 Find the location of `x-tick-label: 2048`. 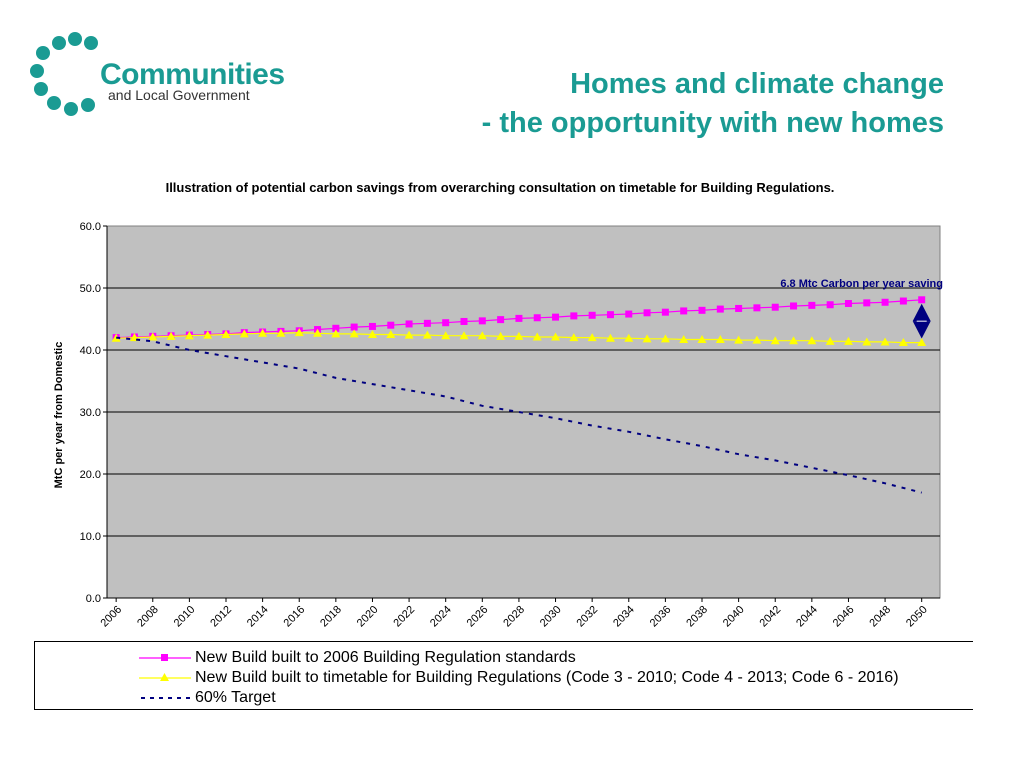

x-tick-label: 2048 is located at coordinates (880, 617).